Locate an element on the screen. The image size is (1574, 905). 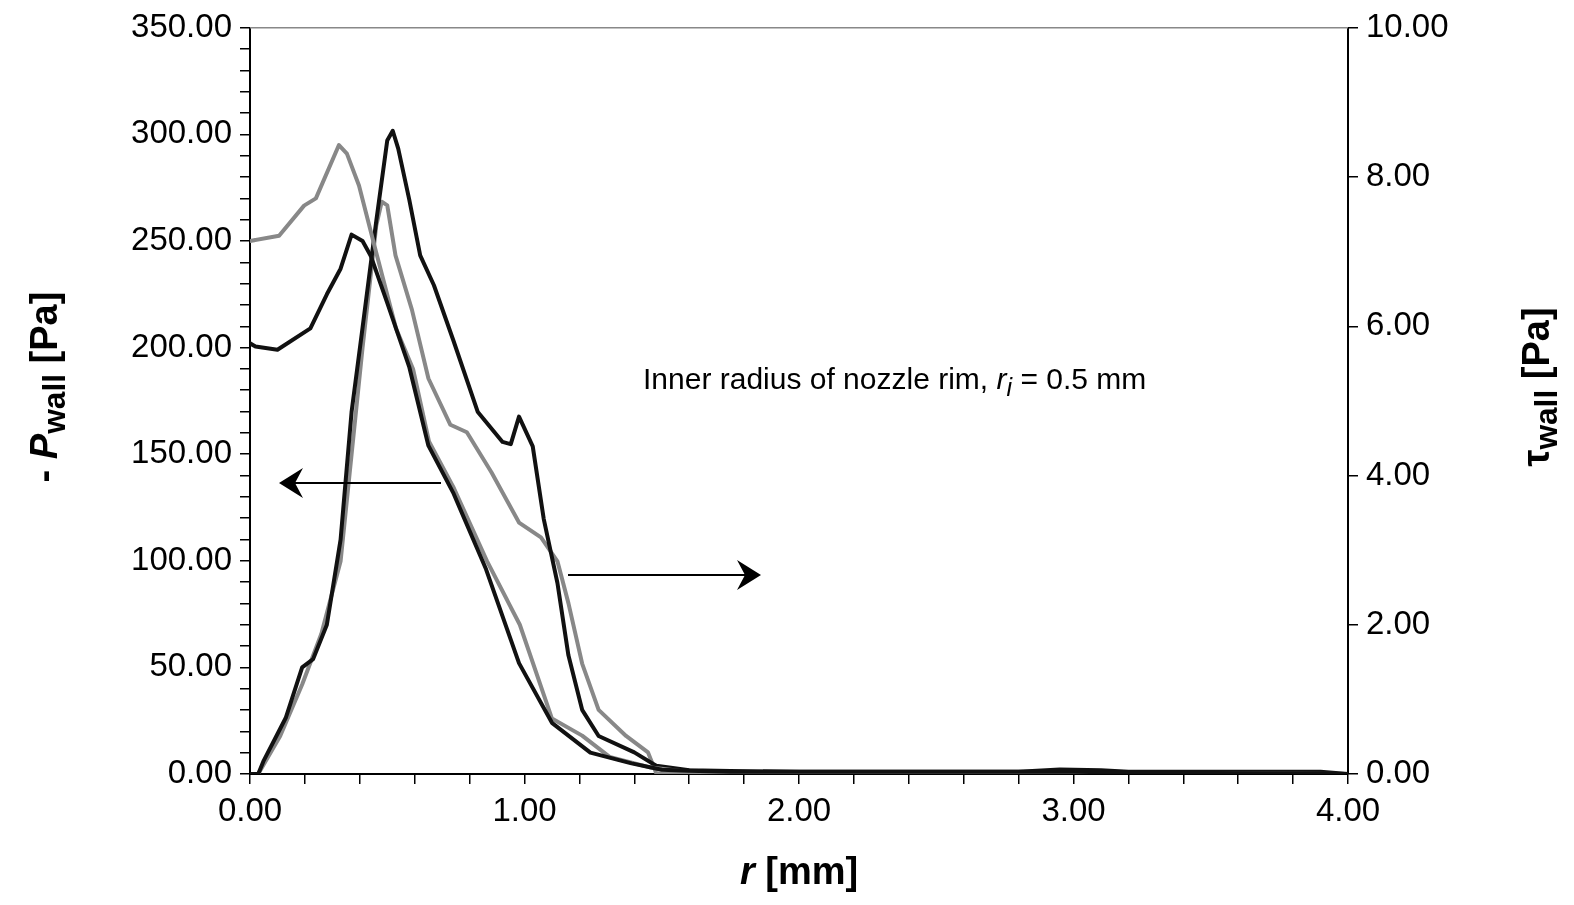
y2-tick-label: 10.00 is located at coordinates (1407, 25).